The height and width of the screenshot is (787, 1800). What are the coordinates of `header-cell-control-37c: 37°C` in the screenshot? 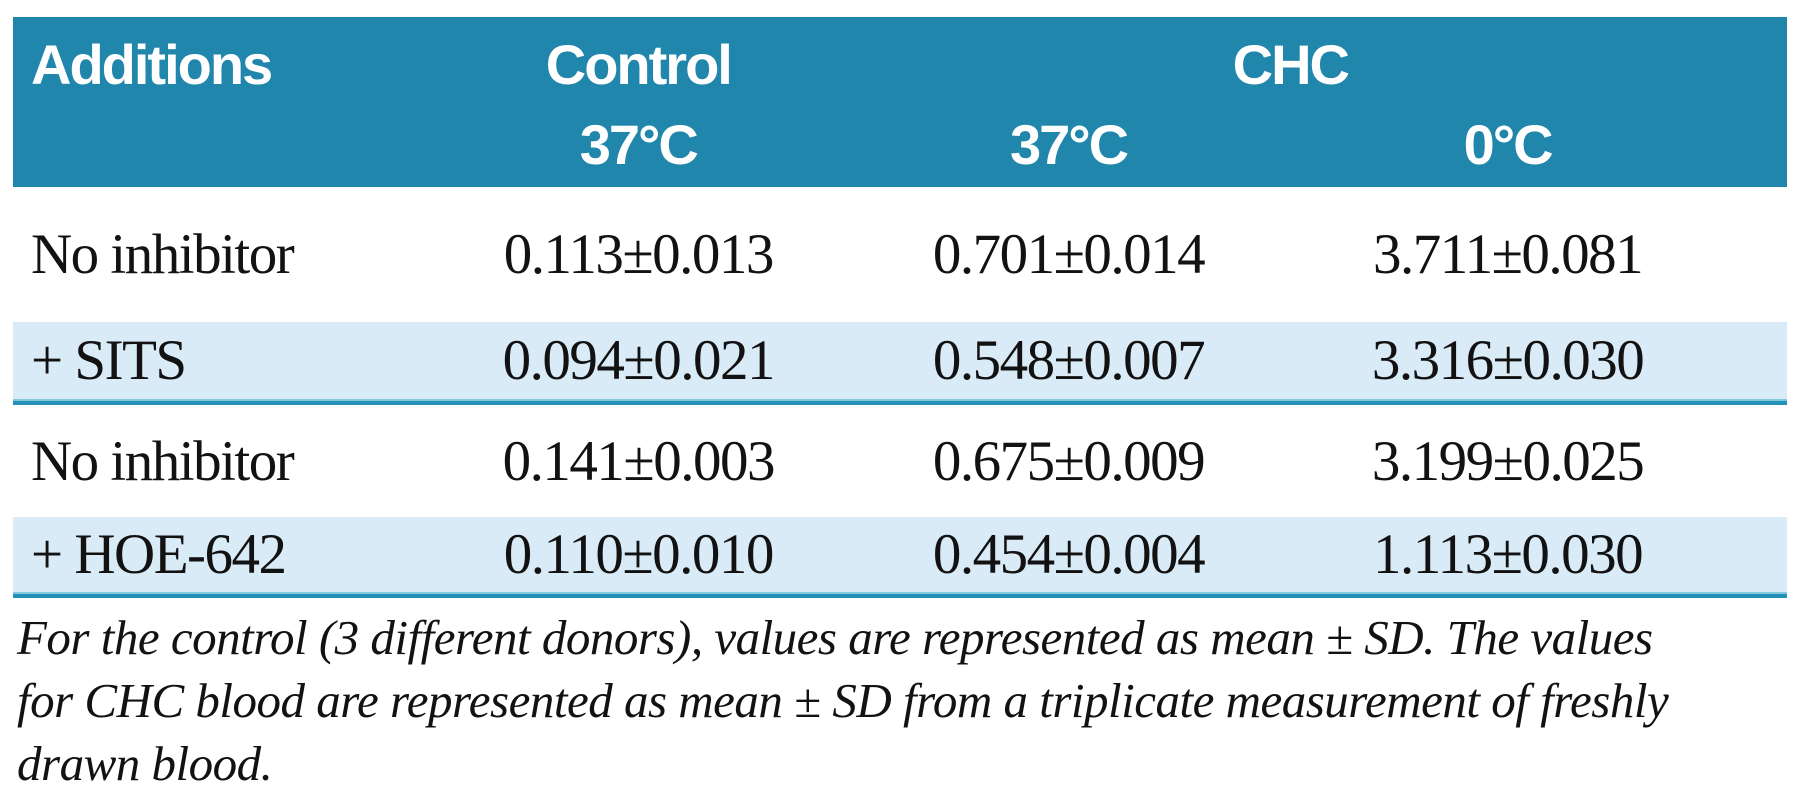 It's located at (639, 144).